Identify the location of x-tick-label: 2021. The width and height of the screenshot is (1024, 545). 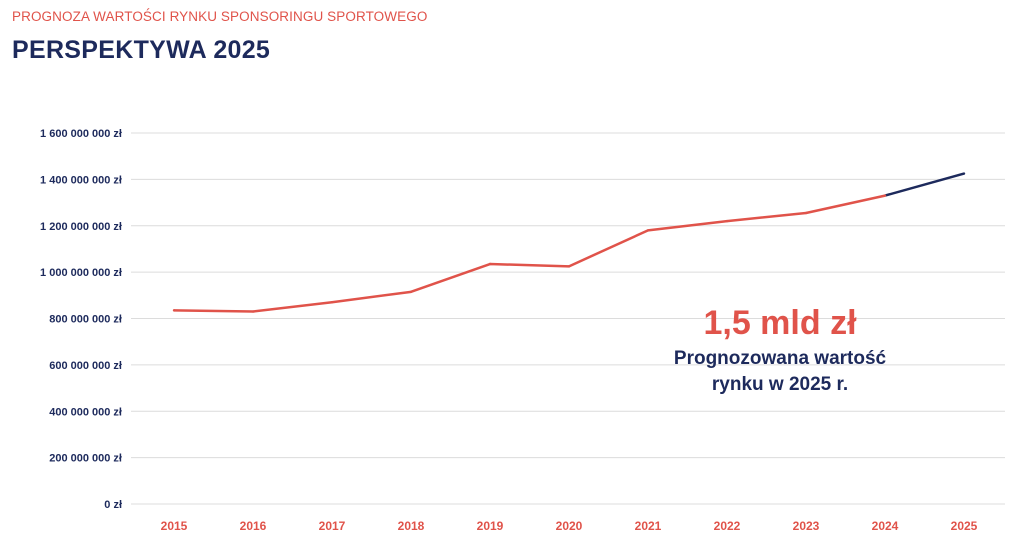
(648, 526).